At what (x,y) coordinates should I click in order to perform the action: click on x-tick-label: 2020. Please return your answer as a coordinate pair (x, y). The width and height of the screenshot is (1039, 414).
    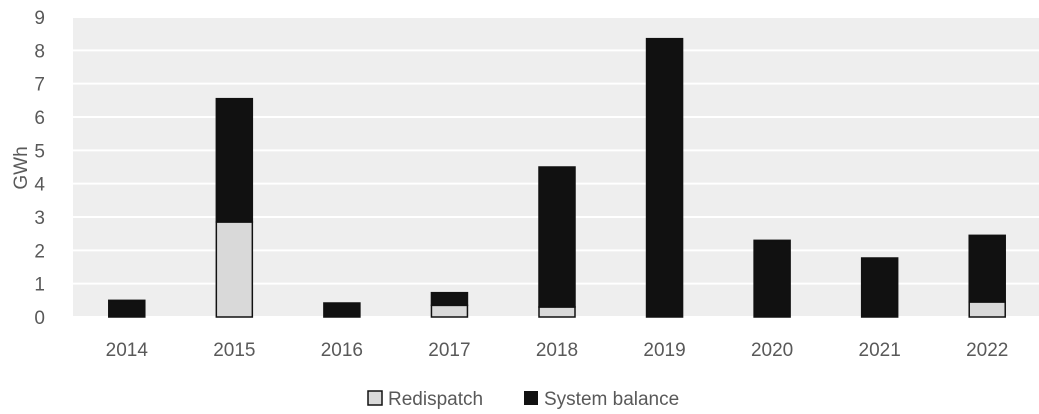
    Looking at the image, I should click on (772, 350).